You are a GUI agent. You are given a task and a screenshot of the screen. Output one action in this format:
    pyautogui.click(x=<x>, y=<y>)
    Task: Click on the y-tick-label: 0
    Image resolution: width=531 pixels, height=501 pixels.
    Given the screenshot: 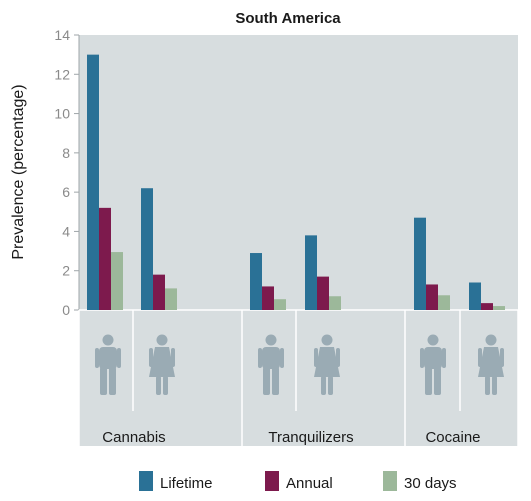 What is the action you would take?
    pyautogui.click(x=66, y=310)
    